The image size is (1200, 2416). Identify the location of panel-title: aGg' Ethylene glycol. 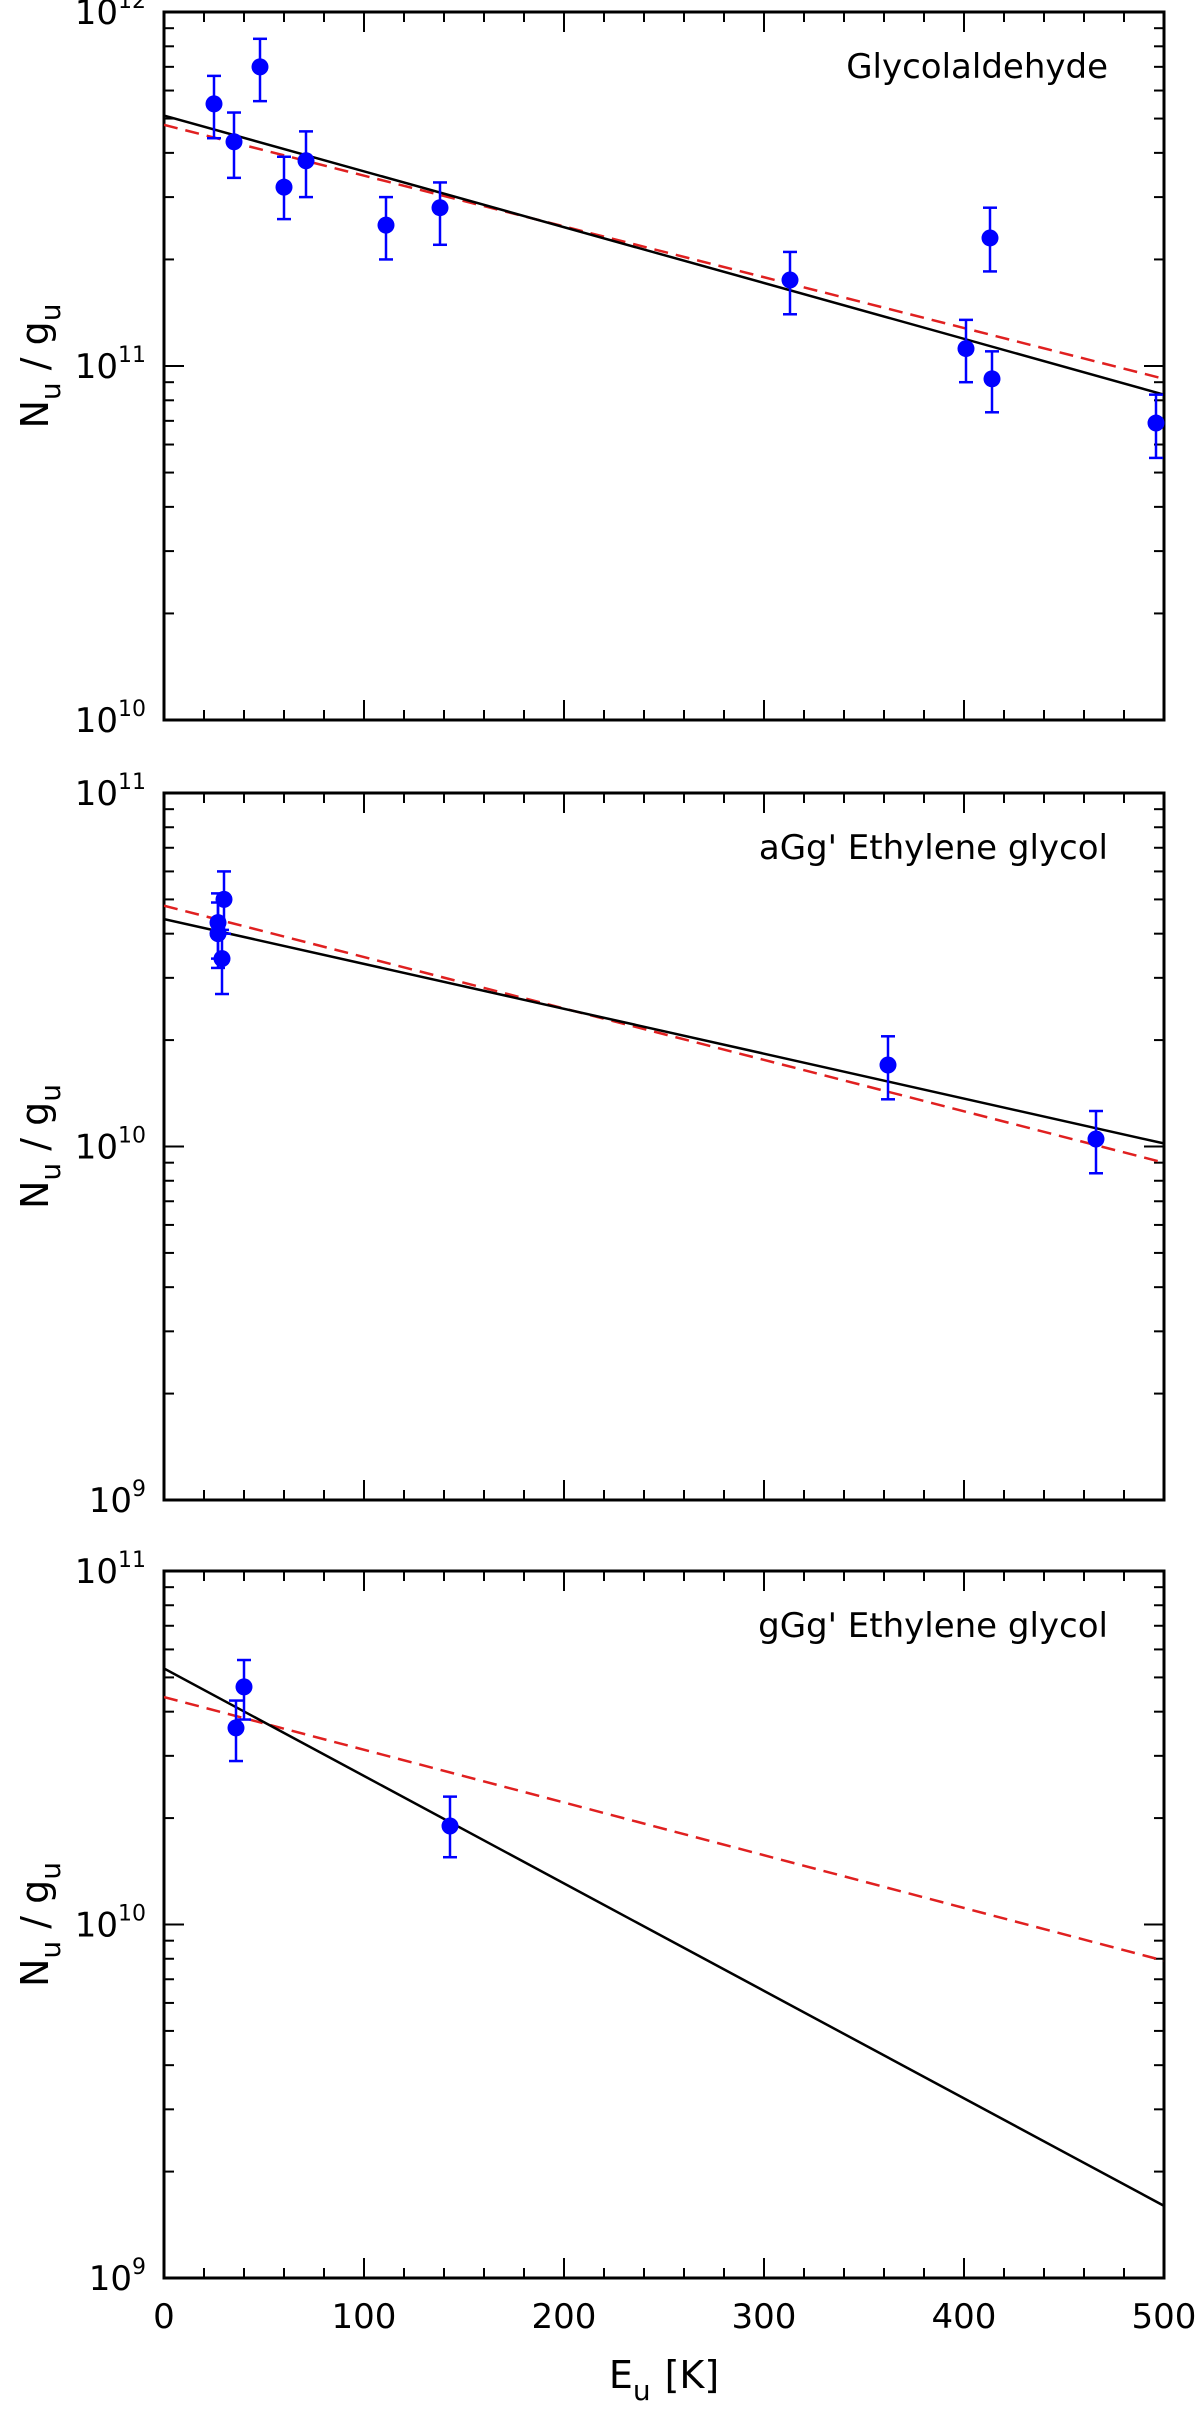
(933, 848).